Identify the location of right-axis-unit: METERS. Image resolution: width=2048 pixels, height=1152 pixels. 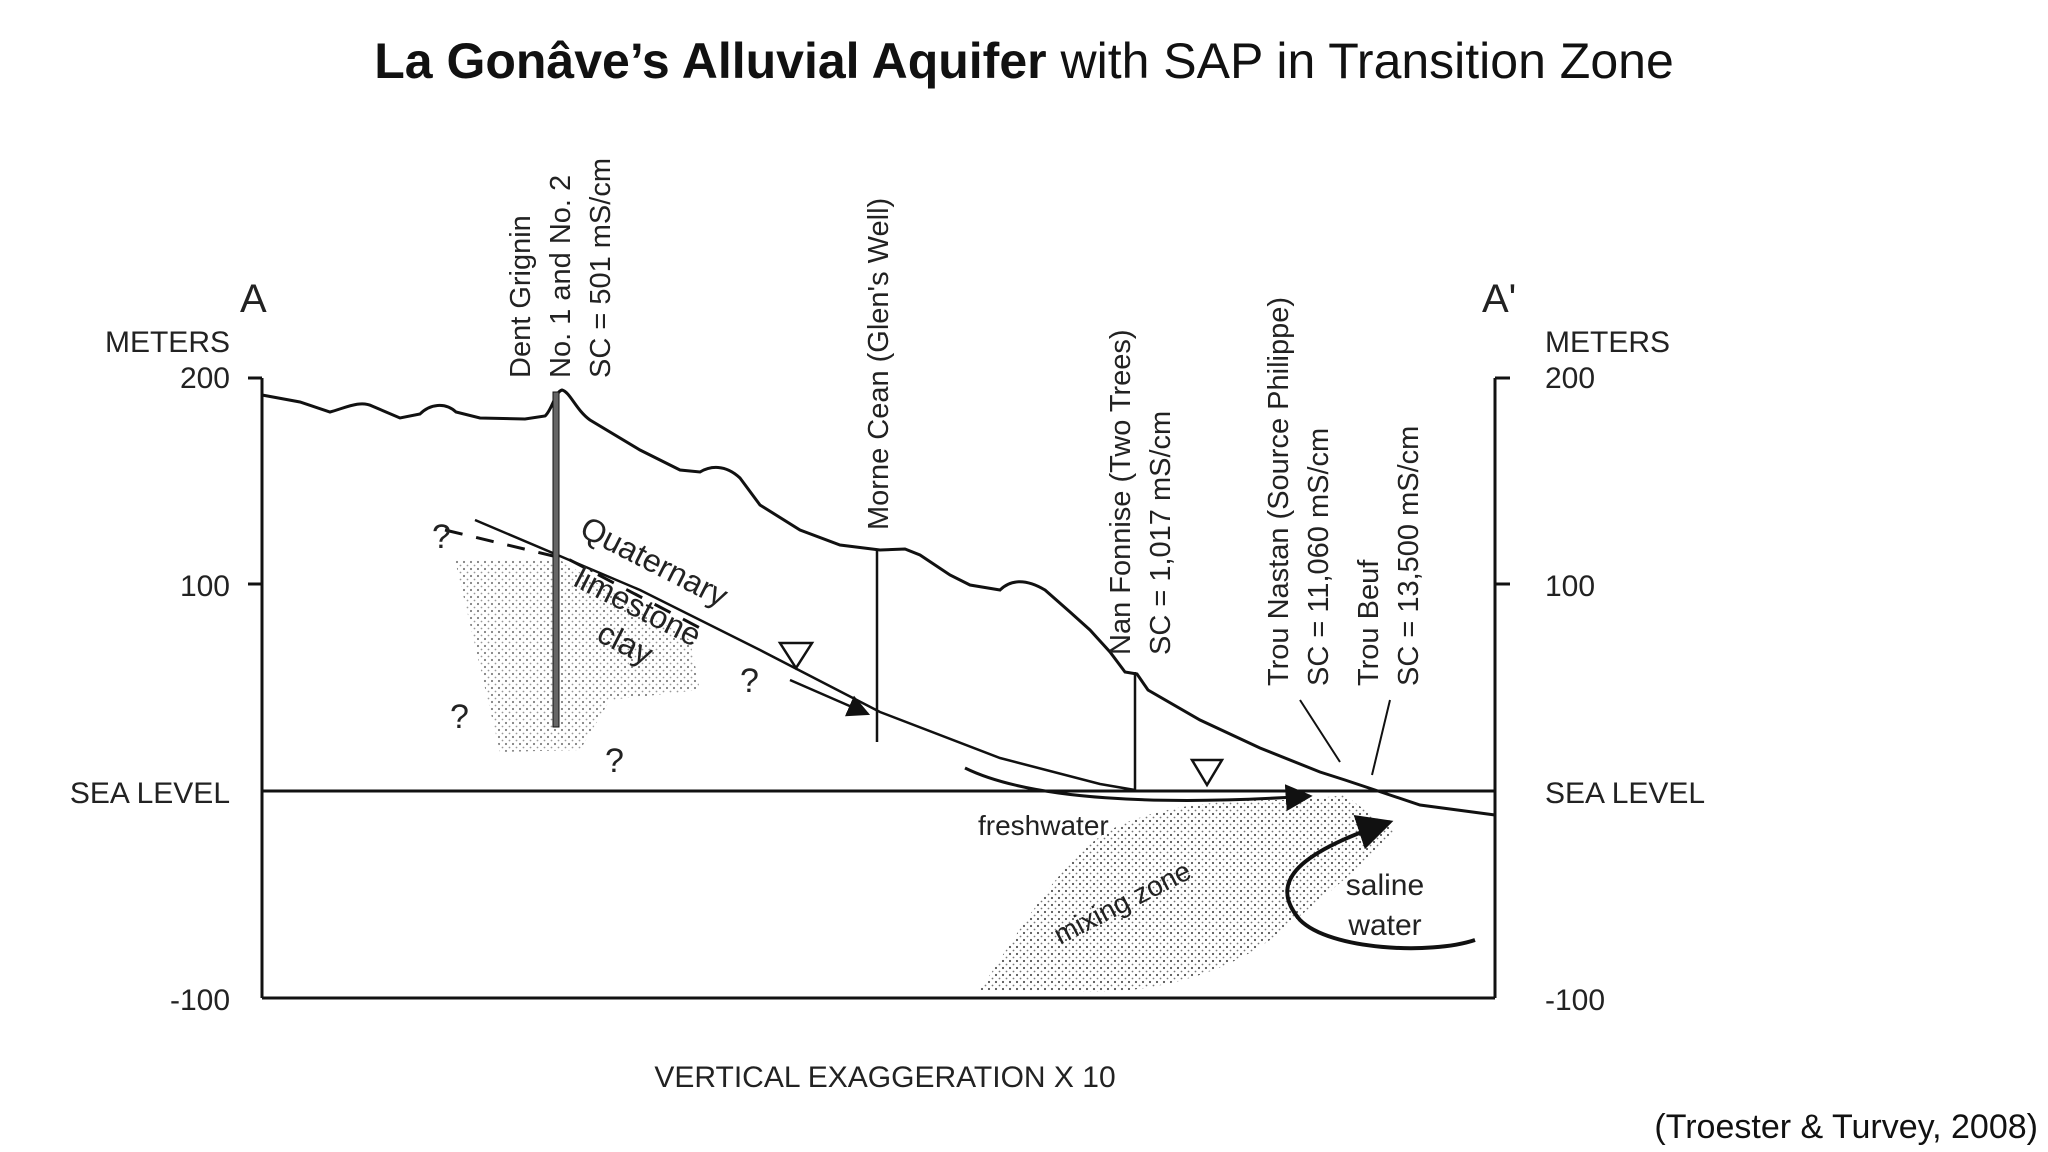
(1607, 342).